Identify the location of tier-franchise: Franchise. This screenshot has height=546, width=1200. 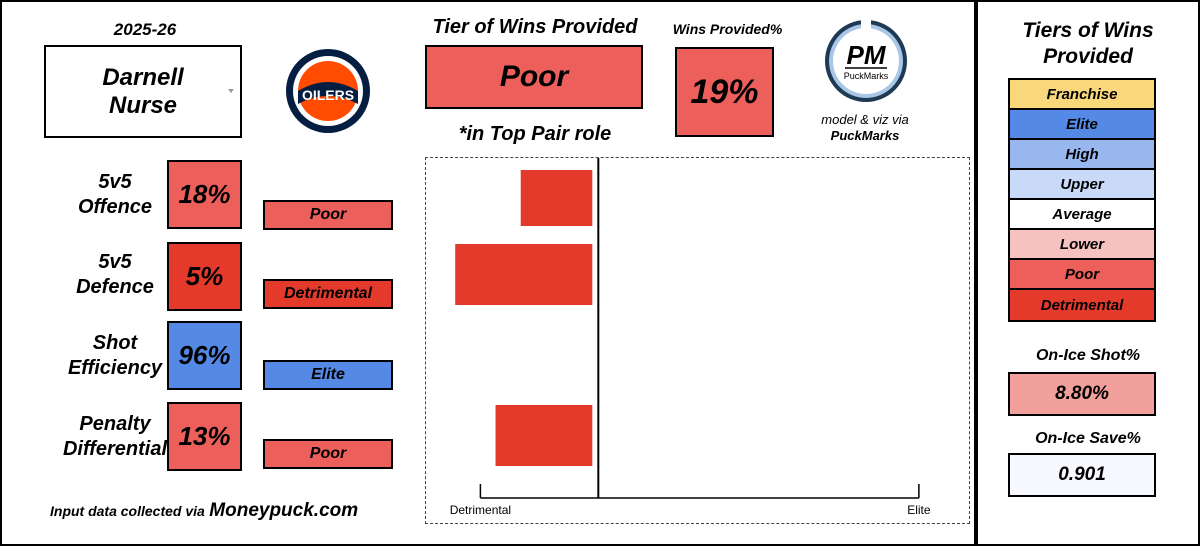
(1082, 95).